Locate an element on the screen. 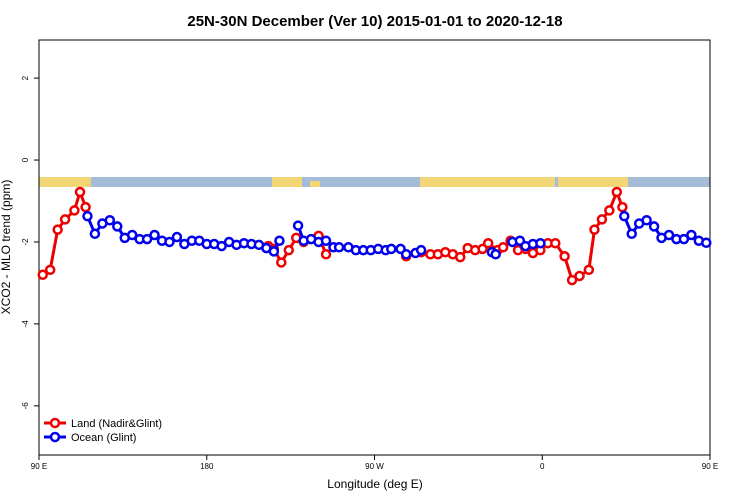 Image resolution: width=750 pixels, height=500 pixels. legend-label: Ocean (Glint) is located at coordinates (103, 438).